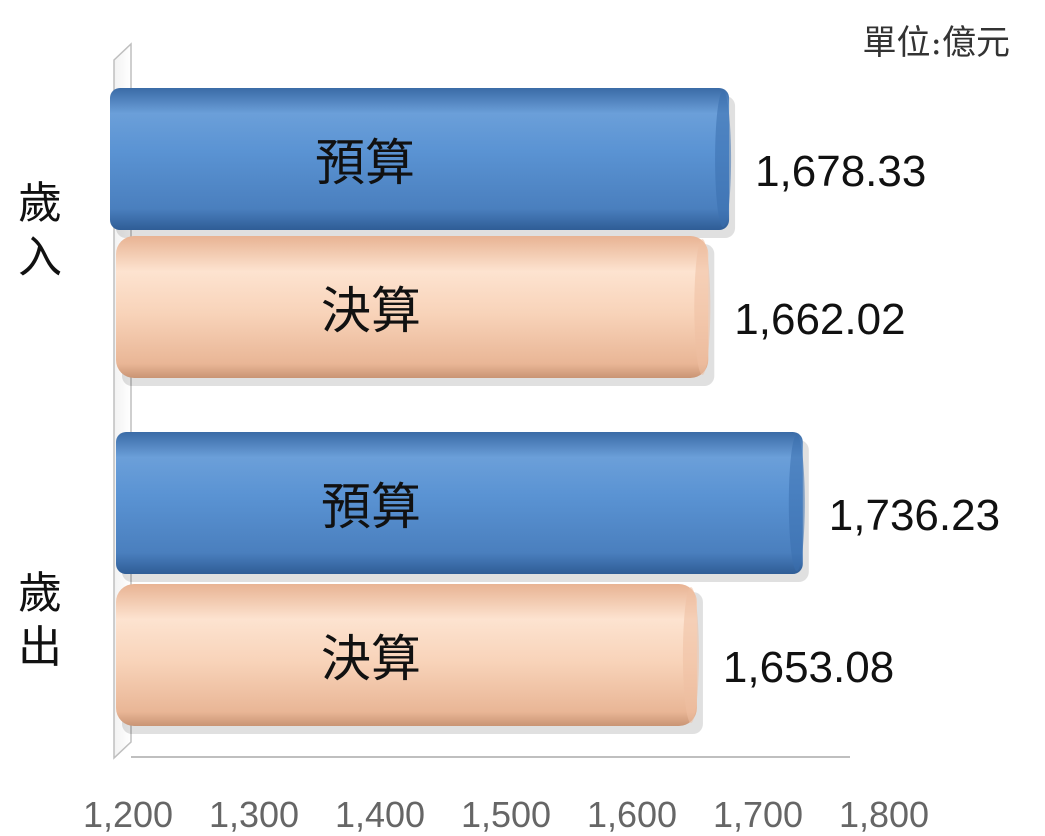 The width and height of the screenshot is (1045, 836). What do you see at coordinates (40, 230) in the screenshot?
I see `group-label: 歲入` at bounding box center [40, 230].